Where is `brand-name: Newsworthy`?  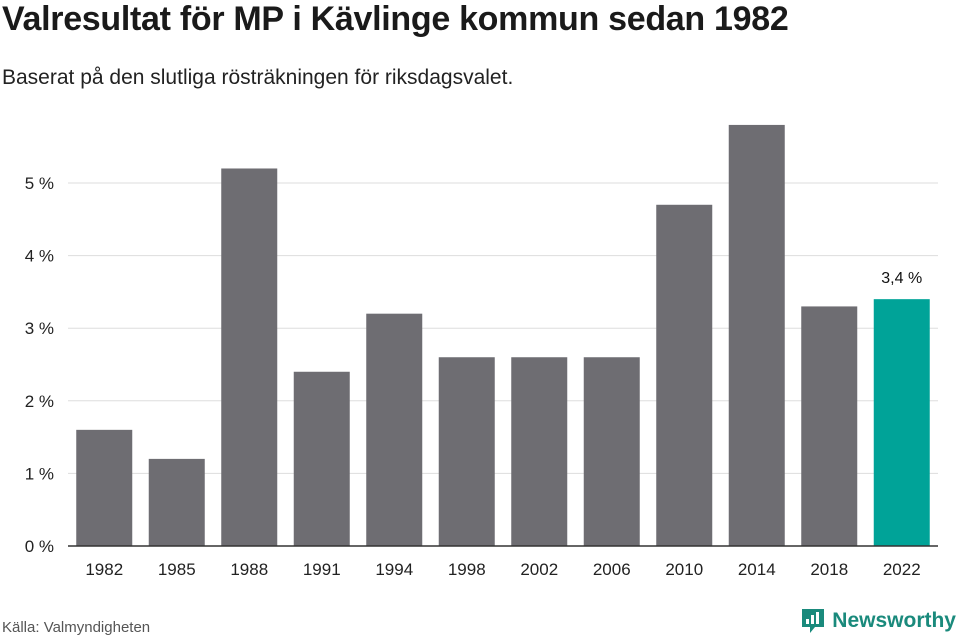 brand-name: Newsworthy is located at coordinates (894, 620).